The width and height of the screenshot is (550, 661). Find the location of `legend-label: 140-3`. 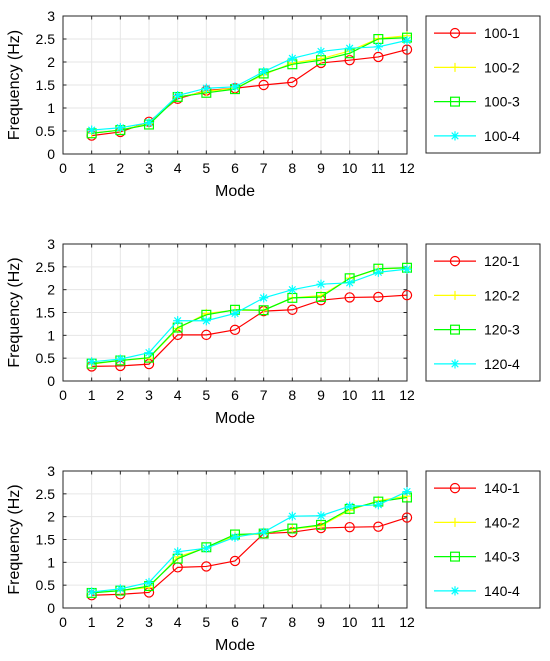

legend-label: 140-3 is located at coordinates (502, 557).